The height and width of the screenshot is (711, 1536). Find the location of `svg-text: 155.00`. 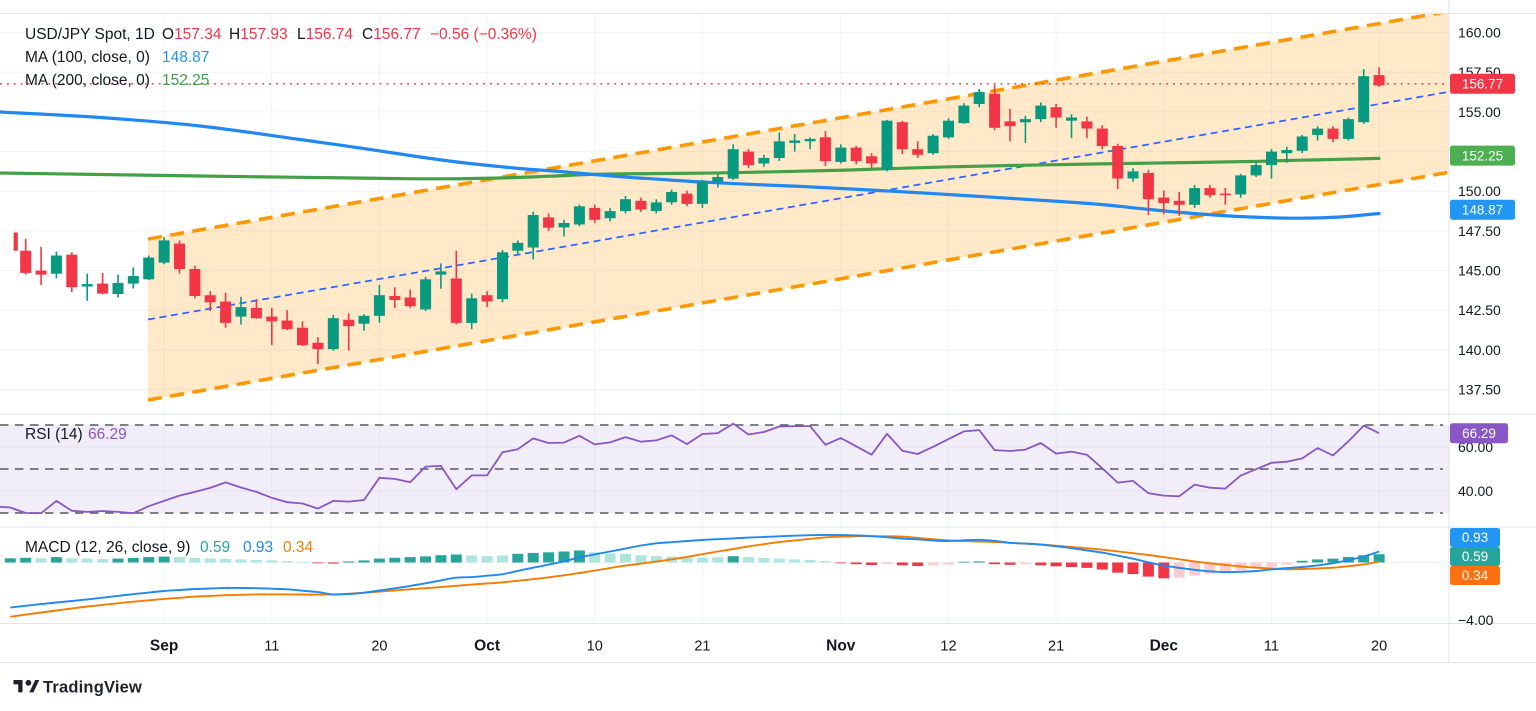

svg-text: 155.00 is located at coordinates (1479, 112).